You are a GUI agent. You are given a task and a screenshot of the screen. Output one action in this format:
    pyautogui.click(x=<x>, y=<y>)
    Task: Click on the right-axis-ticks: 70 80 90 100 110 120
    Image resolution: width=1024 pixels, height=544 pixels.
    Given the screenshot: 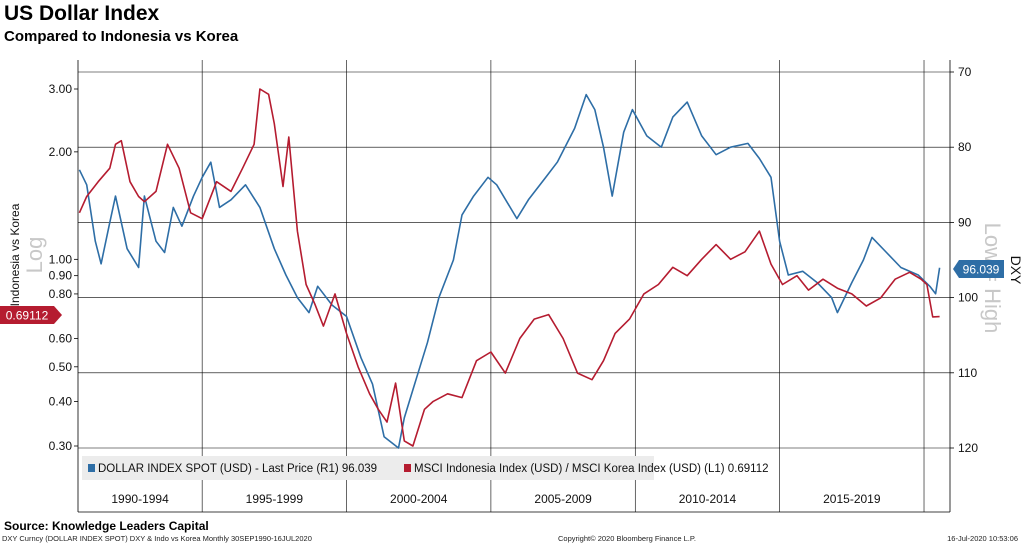 What is the action you would take?
    pyautogui.click(x=964, y=260)
    